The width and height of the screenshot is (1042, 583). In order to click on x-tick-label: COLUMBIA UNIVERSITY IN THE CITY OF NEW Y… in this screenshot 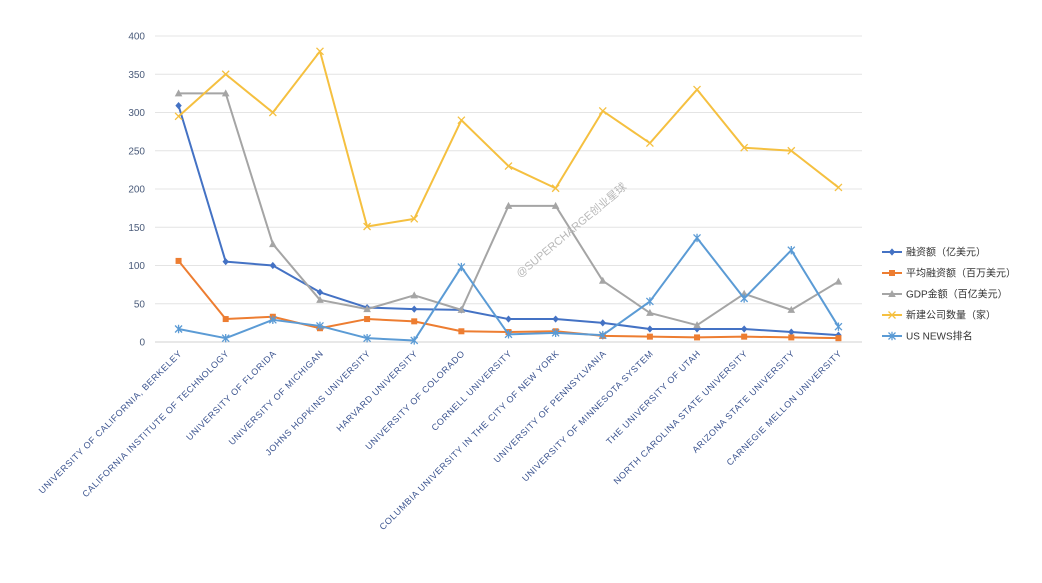, I will do `click(469, 440)`.